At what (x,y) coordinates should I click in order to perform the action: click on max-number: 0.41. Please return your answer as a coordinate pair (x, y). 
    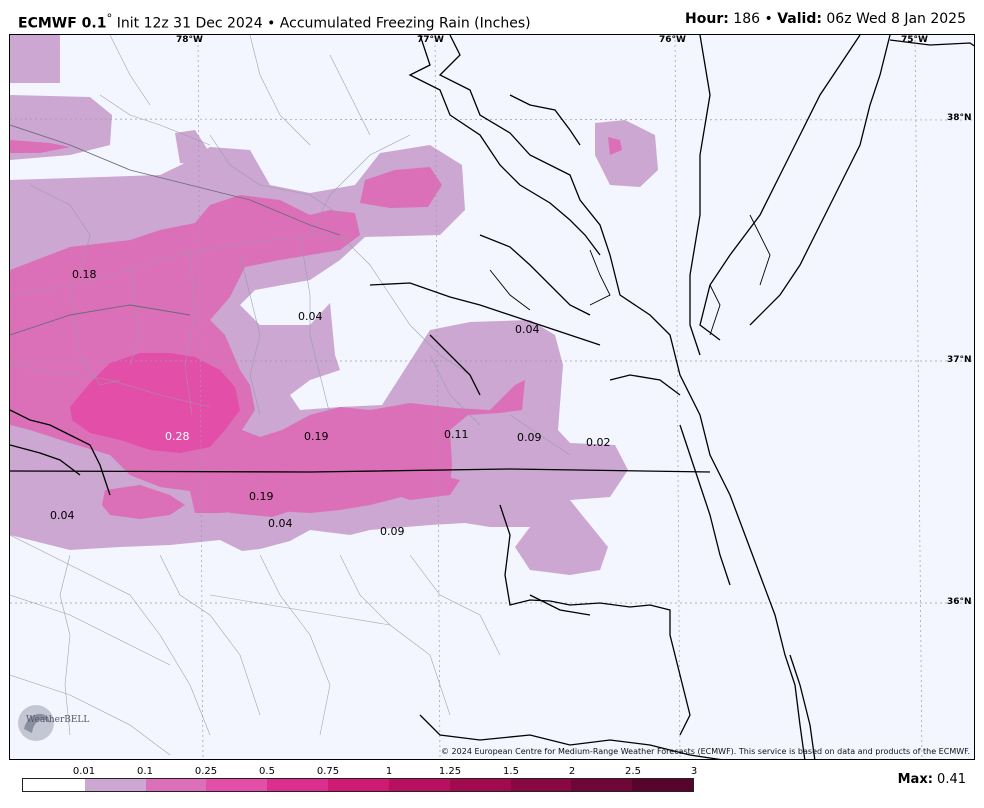
    Looking at the image, I should click on (951, 779).